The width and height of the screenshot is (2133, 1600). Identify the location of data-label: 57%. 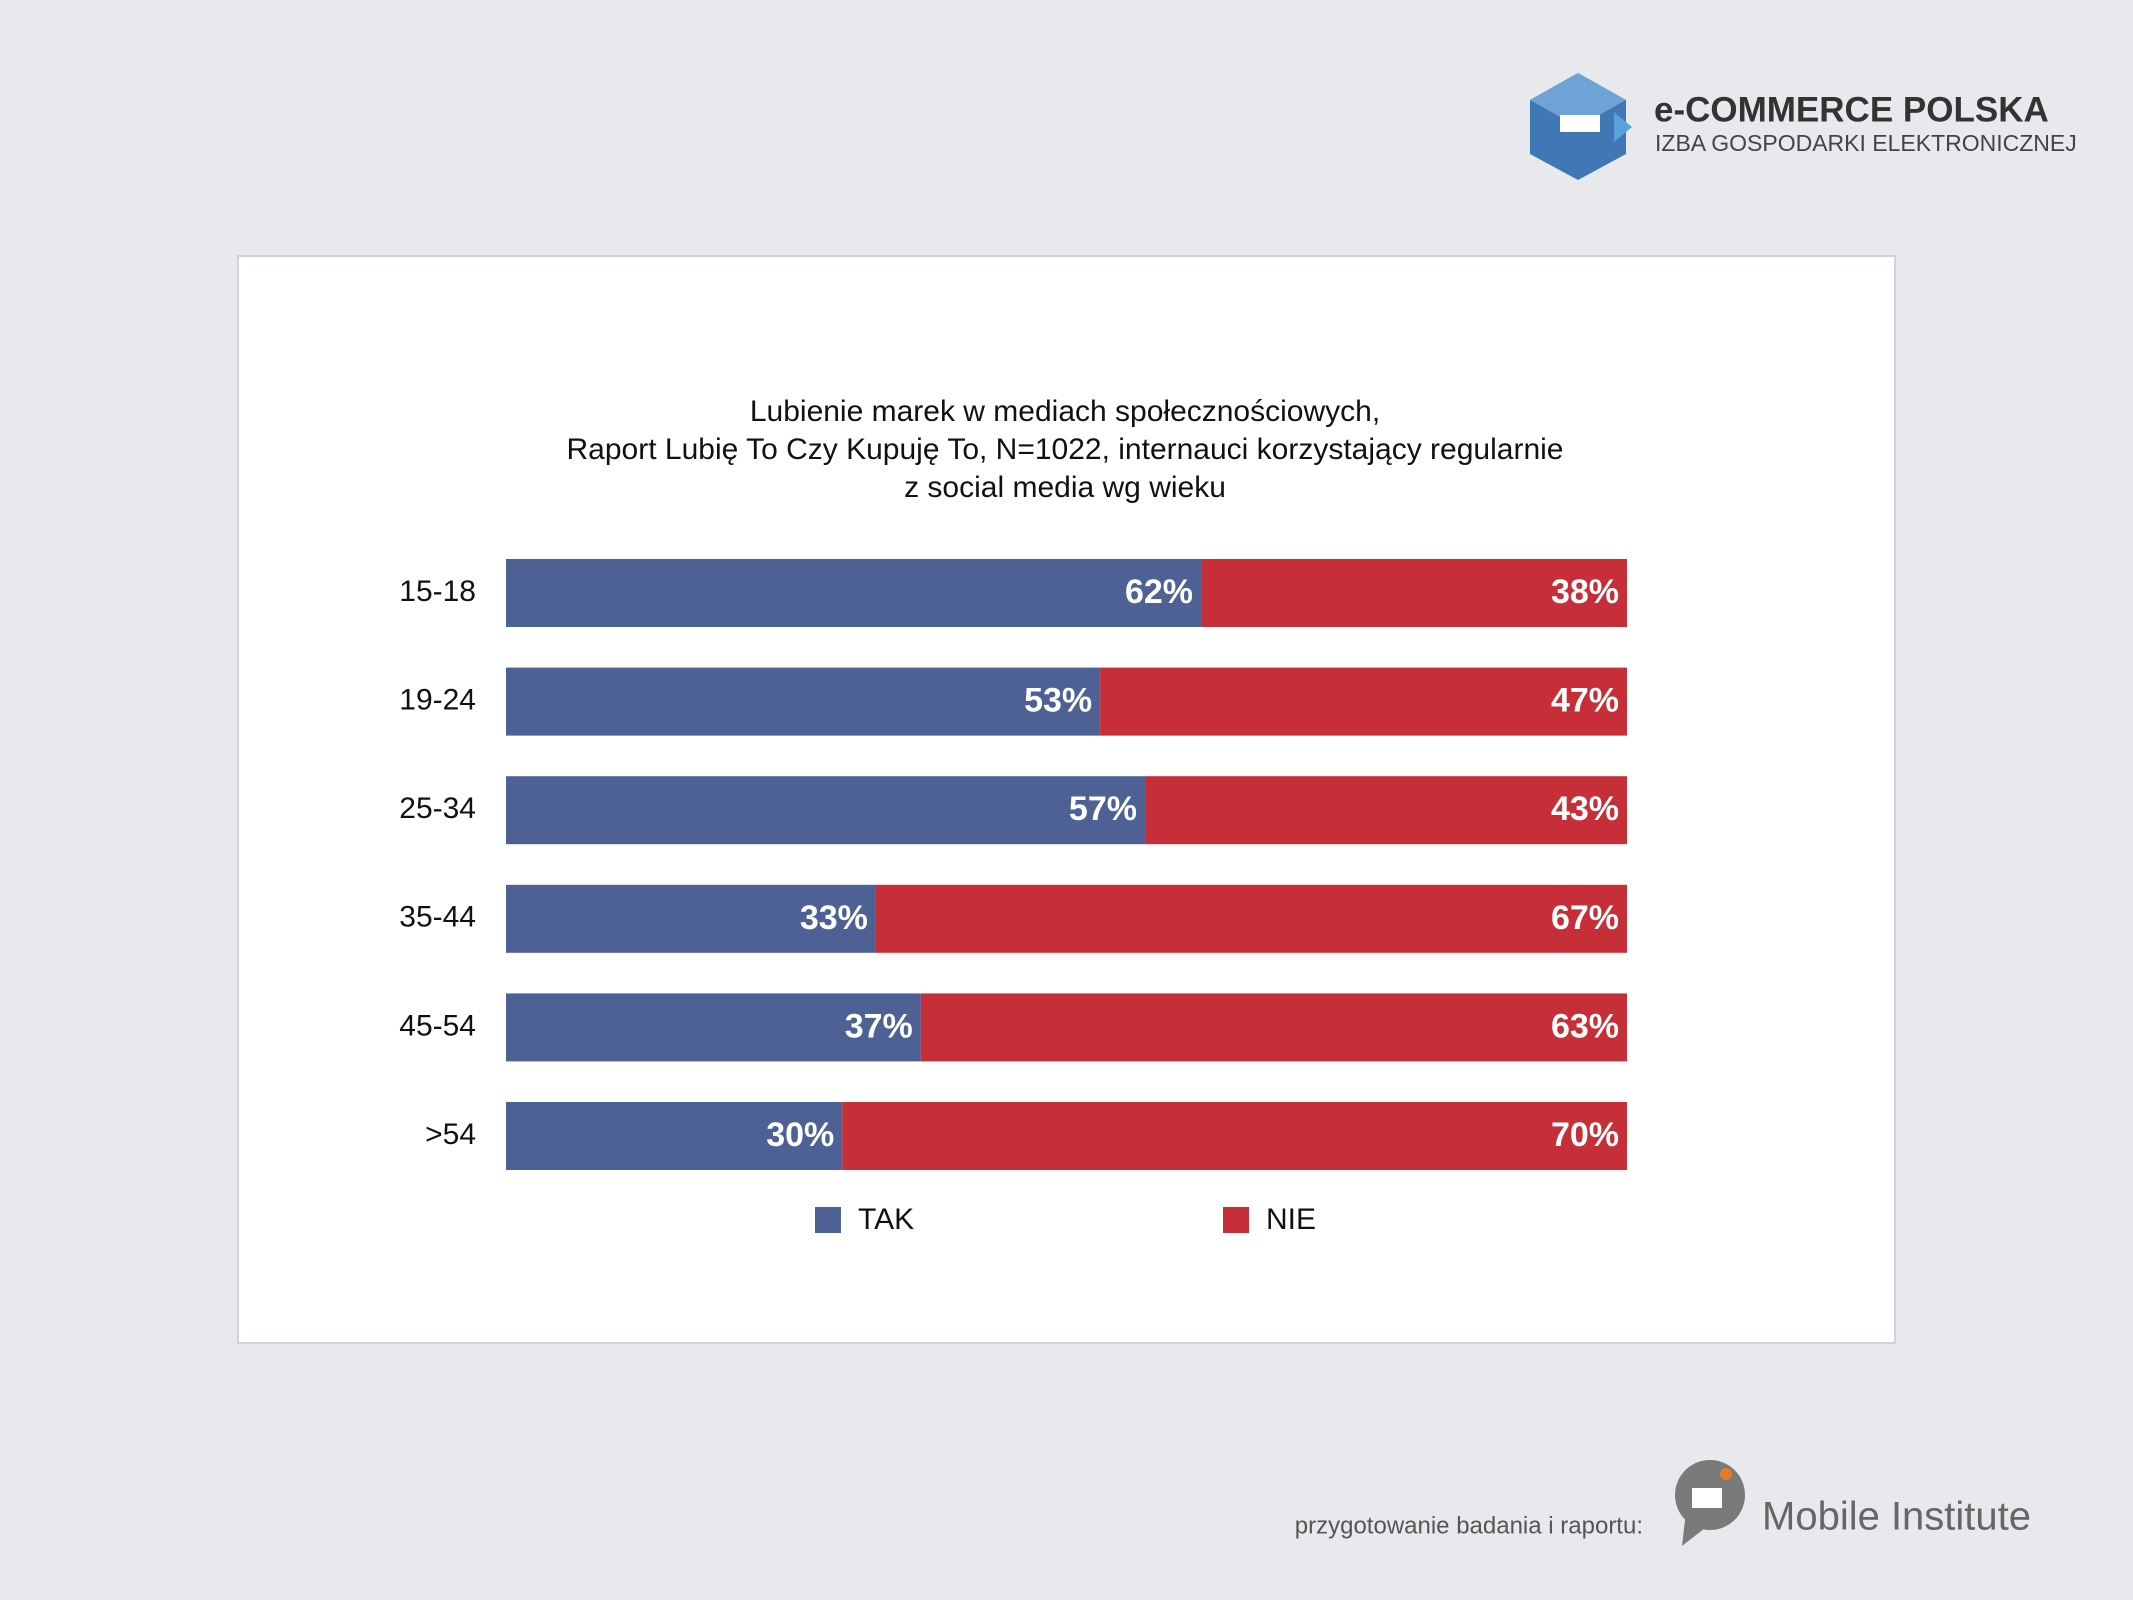
(1103, 809).